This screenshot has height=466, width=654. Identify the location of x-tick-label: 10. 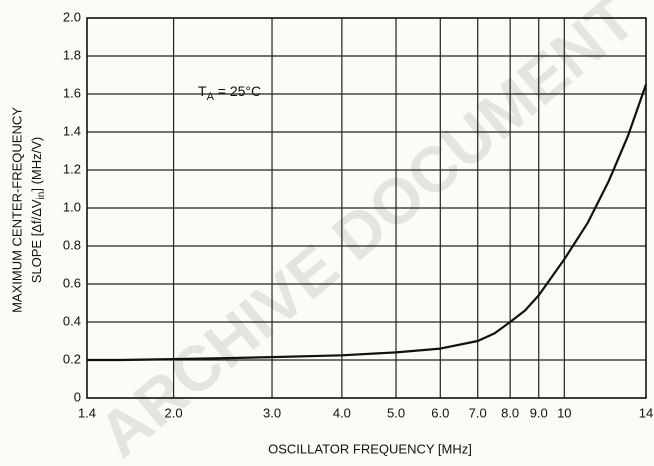
(564, 412).